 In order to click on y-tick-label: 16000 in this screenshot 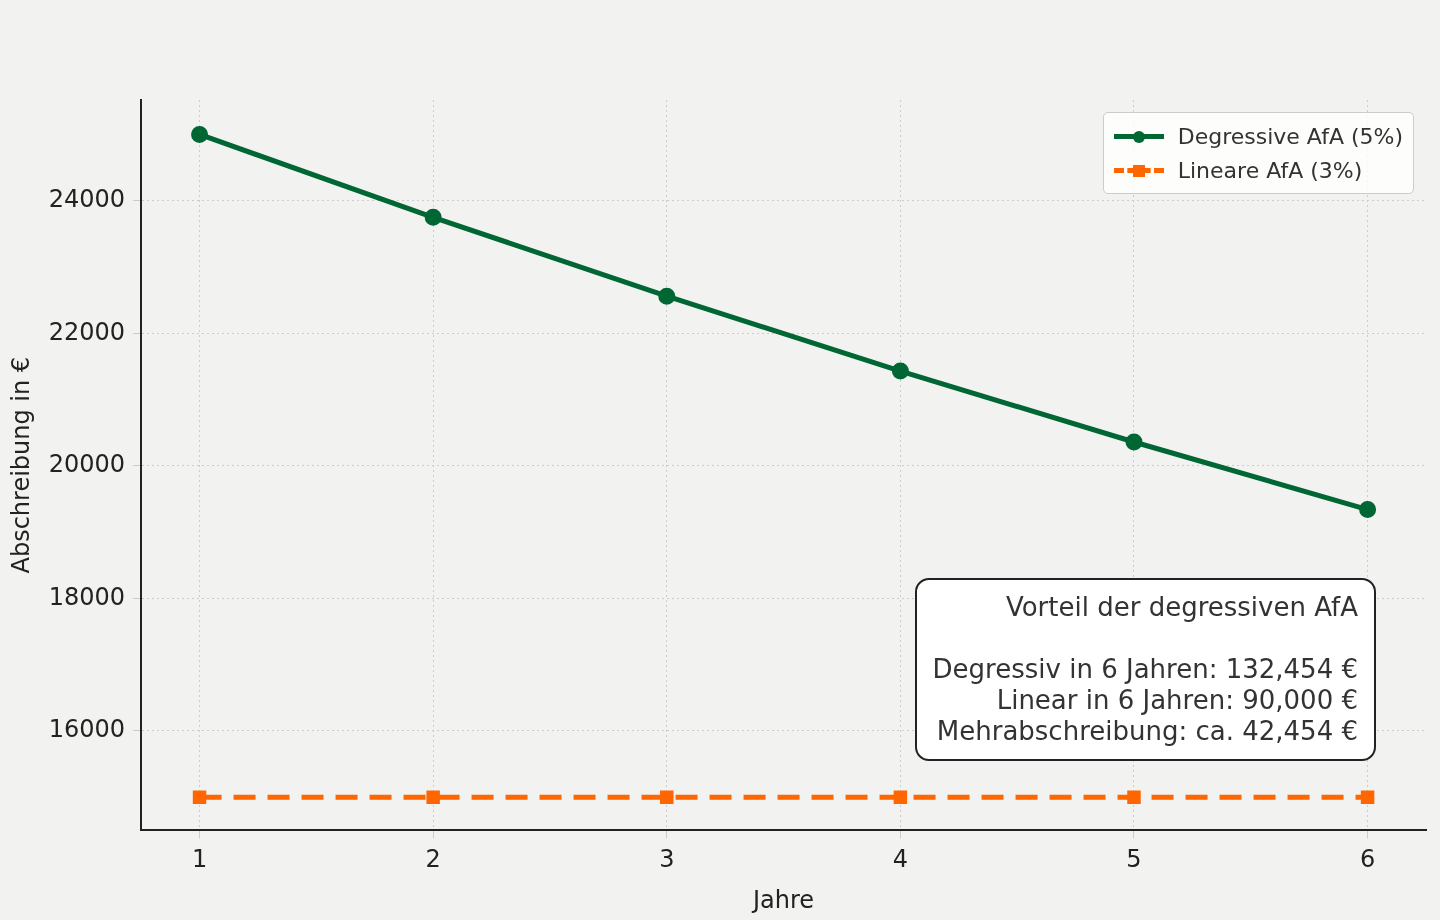, I will do `click(87, 729)`.